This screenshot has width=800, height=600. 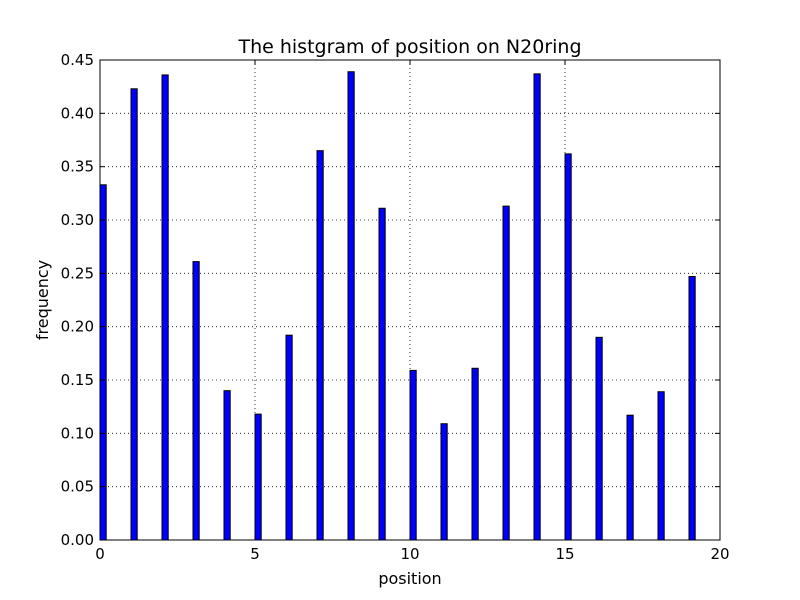 I want to click on y-tick-label: 0.45, so click(x=77, y=60).